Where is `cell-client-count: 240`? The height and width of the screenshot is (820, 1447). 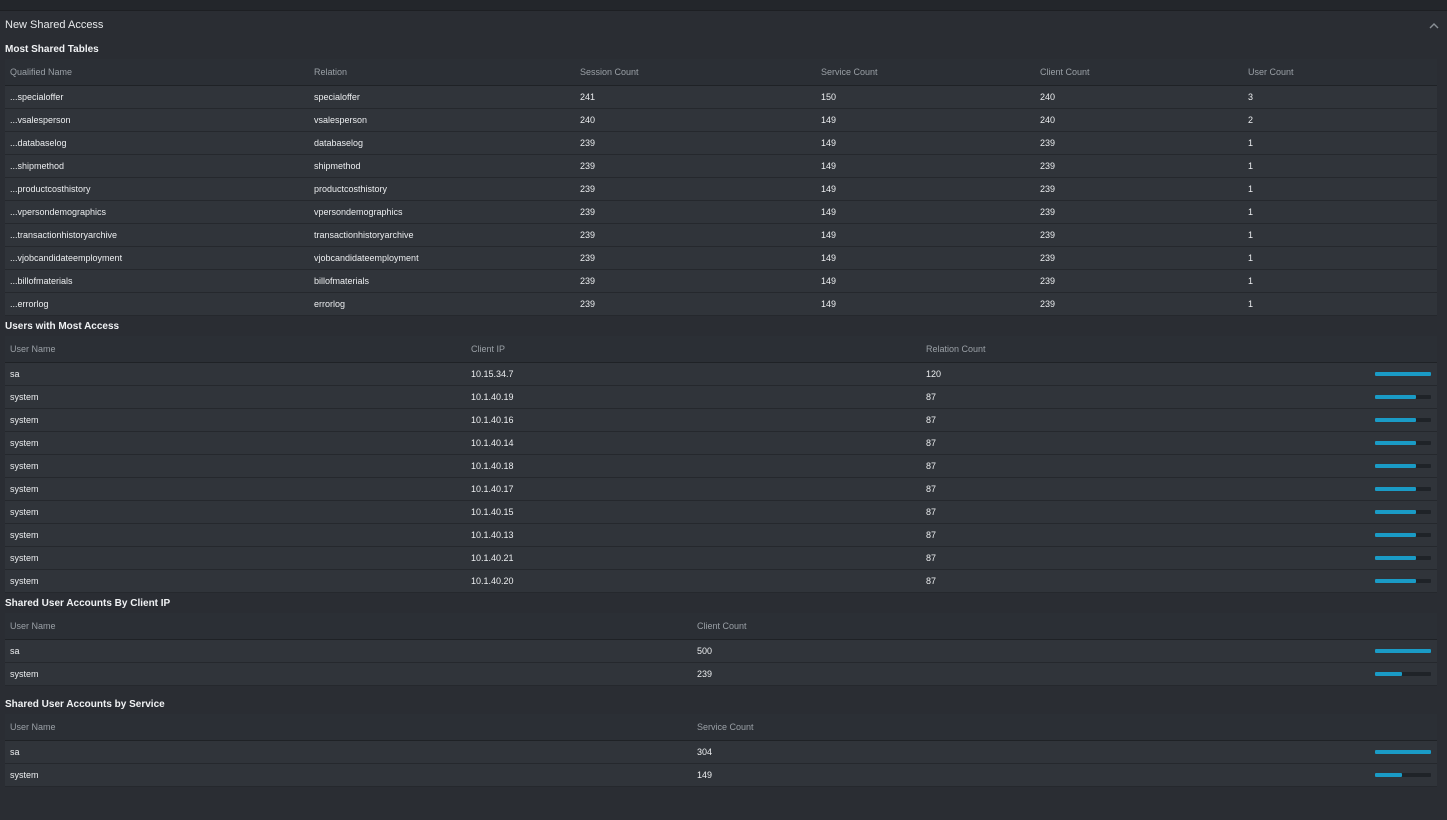
cell-client-count: 240 is located at coordinates (1048, 120).